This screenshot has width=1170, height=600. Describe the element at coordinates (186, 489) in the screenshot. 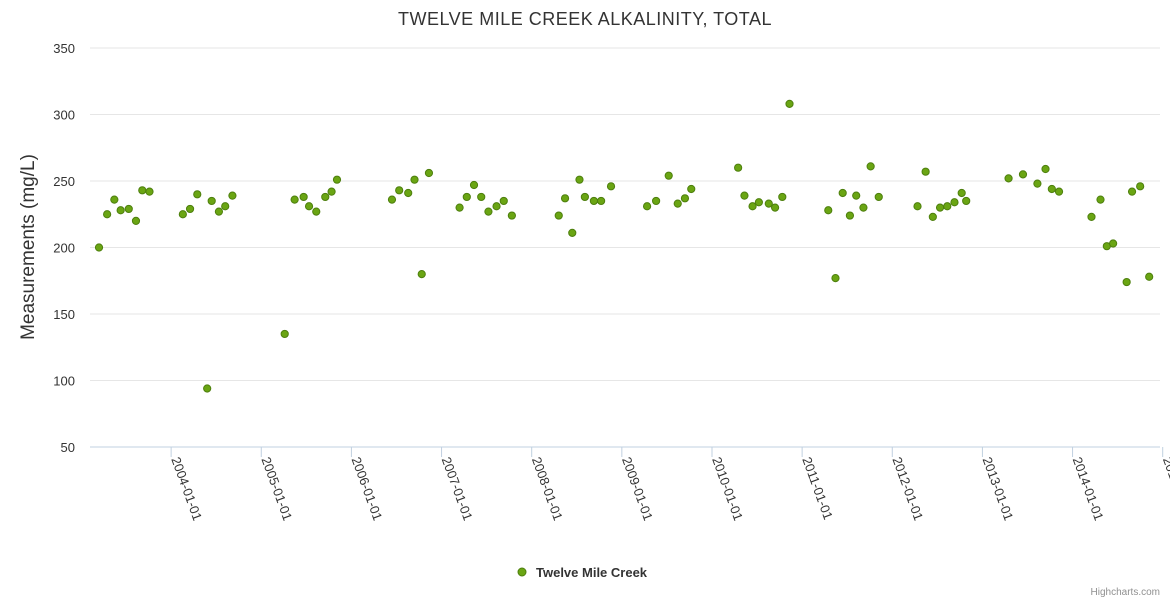

I see `x-tick-label: 2004-01-01` at that location.